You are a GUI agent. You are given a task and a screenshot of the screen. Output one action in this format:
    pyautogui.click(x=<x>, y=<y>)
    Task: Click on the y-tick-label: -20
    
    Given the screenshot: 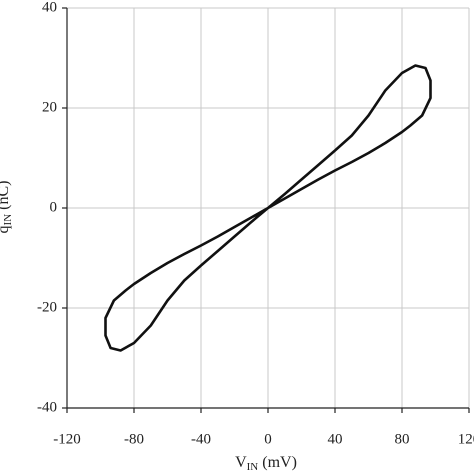 What is the action you would take?
    pyautogui.click(x=47, y=307)
    